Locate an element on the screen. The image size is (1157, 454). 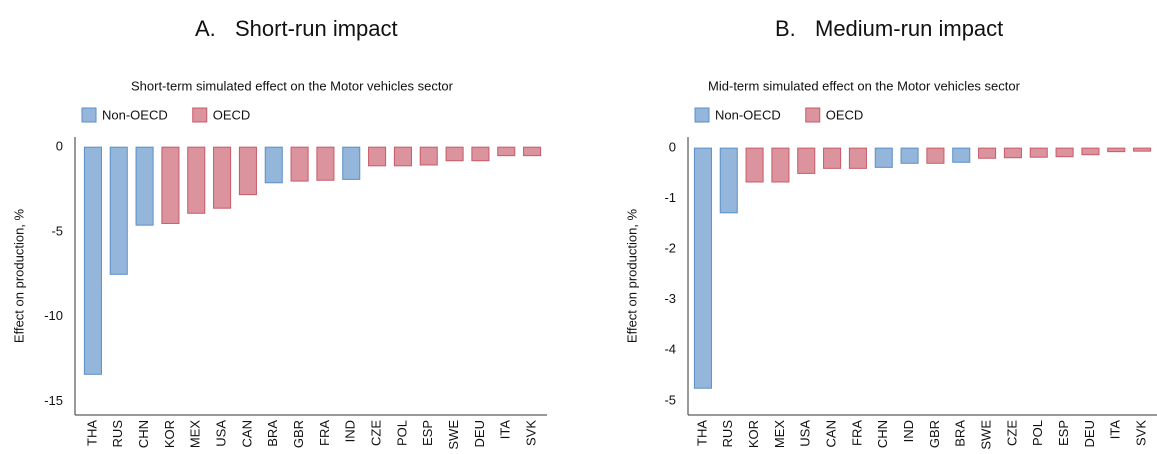
y-tick-label: -3 is located at coordinates (670, 298).